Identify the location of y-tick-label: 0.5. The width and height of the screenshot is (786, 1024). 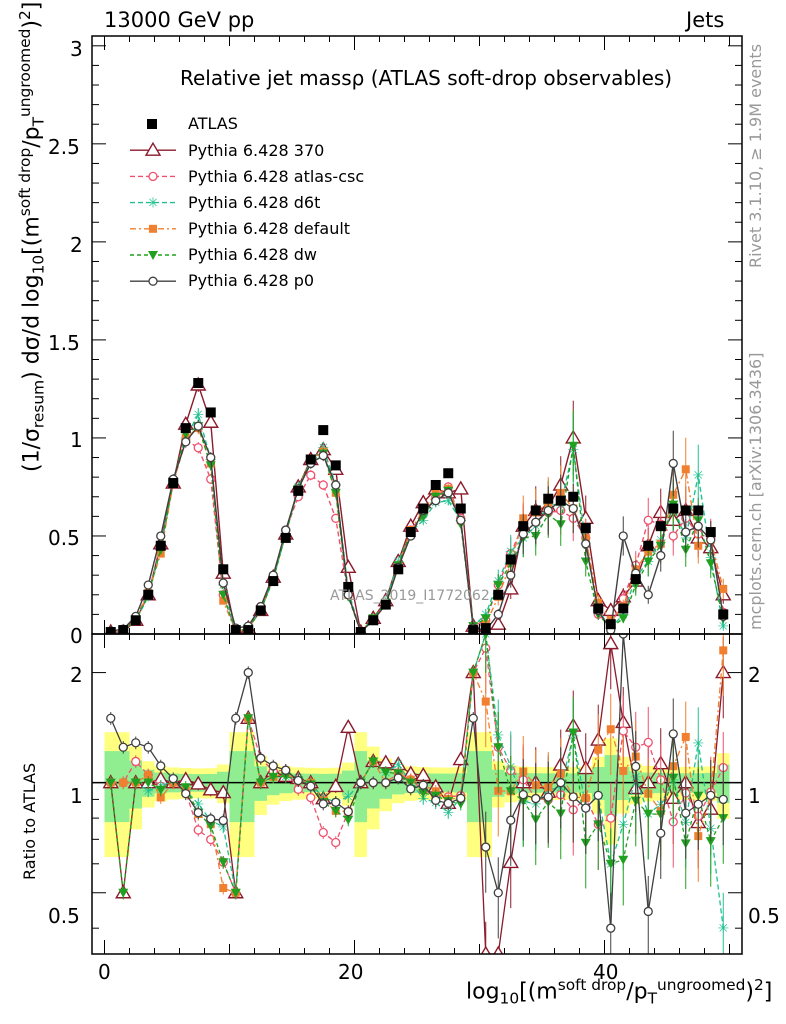
(64, 538).